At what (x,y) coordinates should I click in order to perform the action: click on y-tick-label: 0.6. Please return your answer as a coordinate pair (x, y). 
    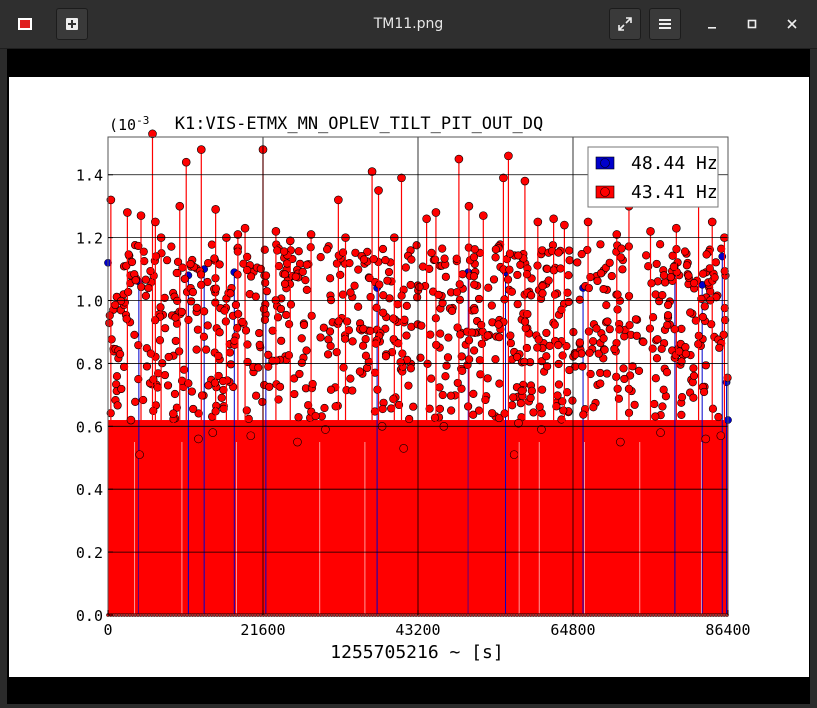
    Looking at the image, I should click on (89, 427).